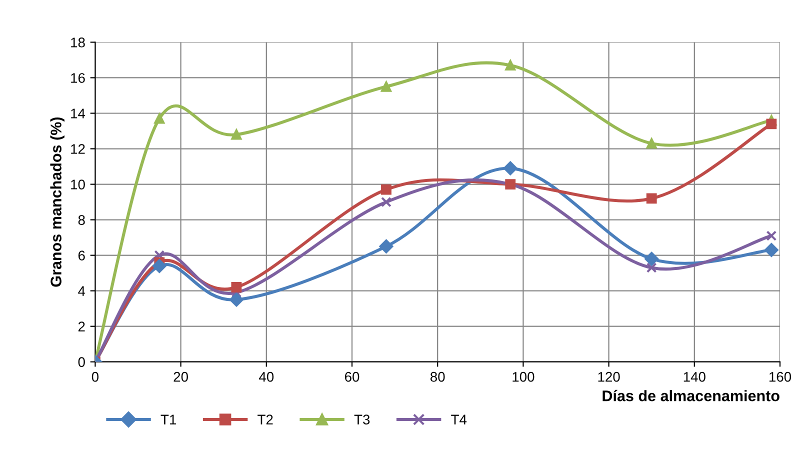  What do you see at coordinates (78, 149) in the screenshot?
I see `y-tick-label: 12` at bounding box center [78, 149].